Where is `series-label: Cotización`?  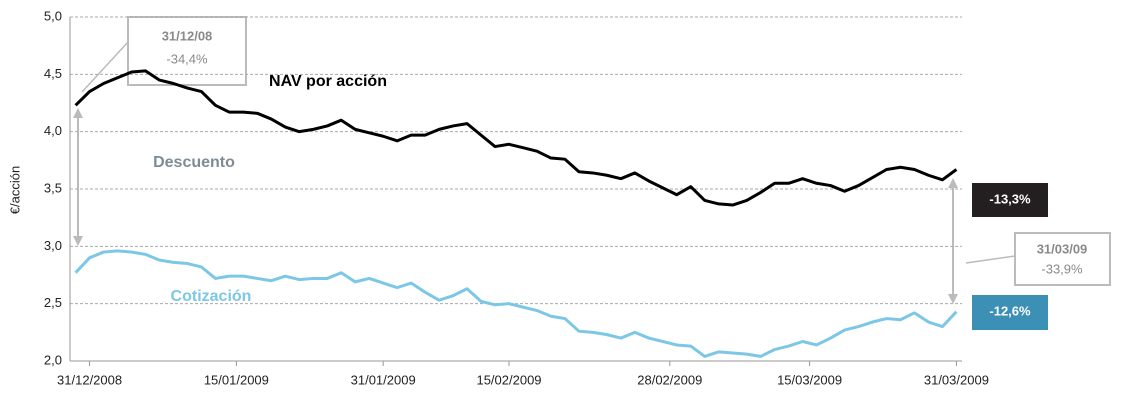 series-label: Cotización is located at coordinates (211, 296).